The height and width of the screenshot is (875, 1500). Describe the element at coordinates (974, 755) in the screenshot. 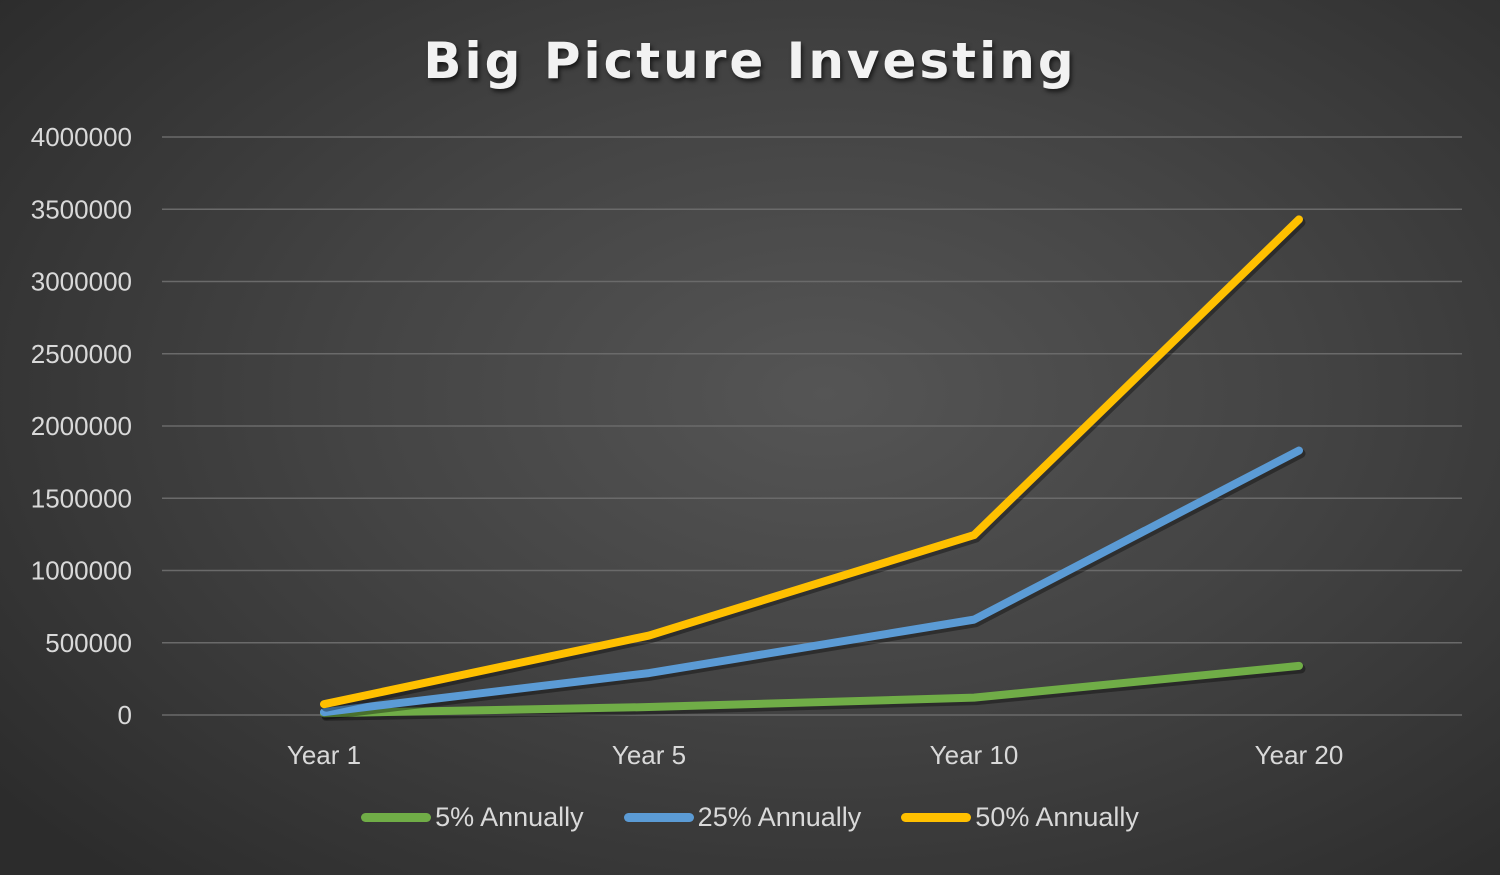

I see `x-tick-label: Year 10` at that location.